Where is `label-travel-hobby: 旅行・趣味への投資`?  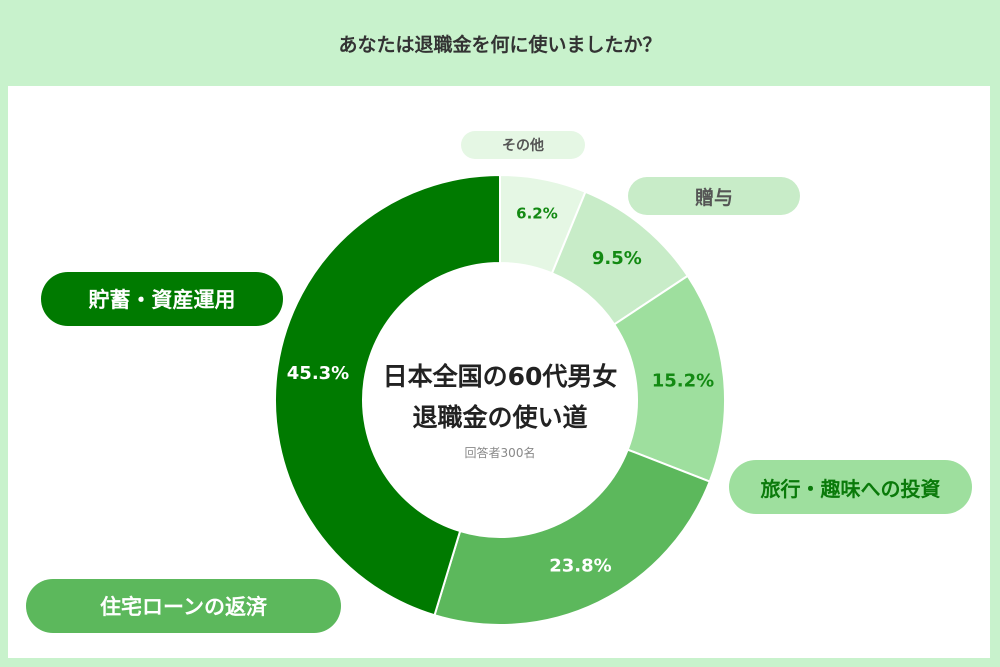
label-travel-hobby: 旅行・趣味への投資 is located at coordinates (850, 487).